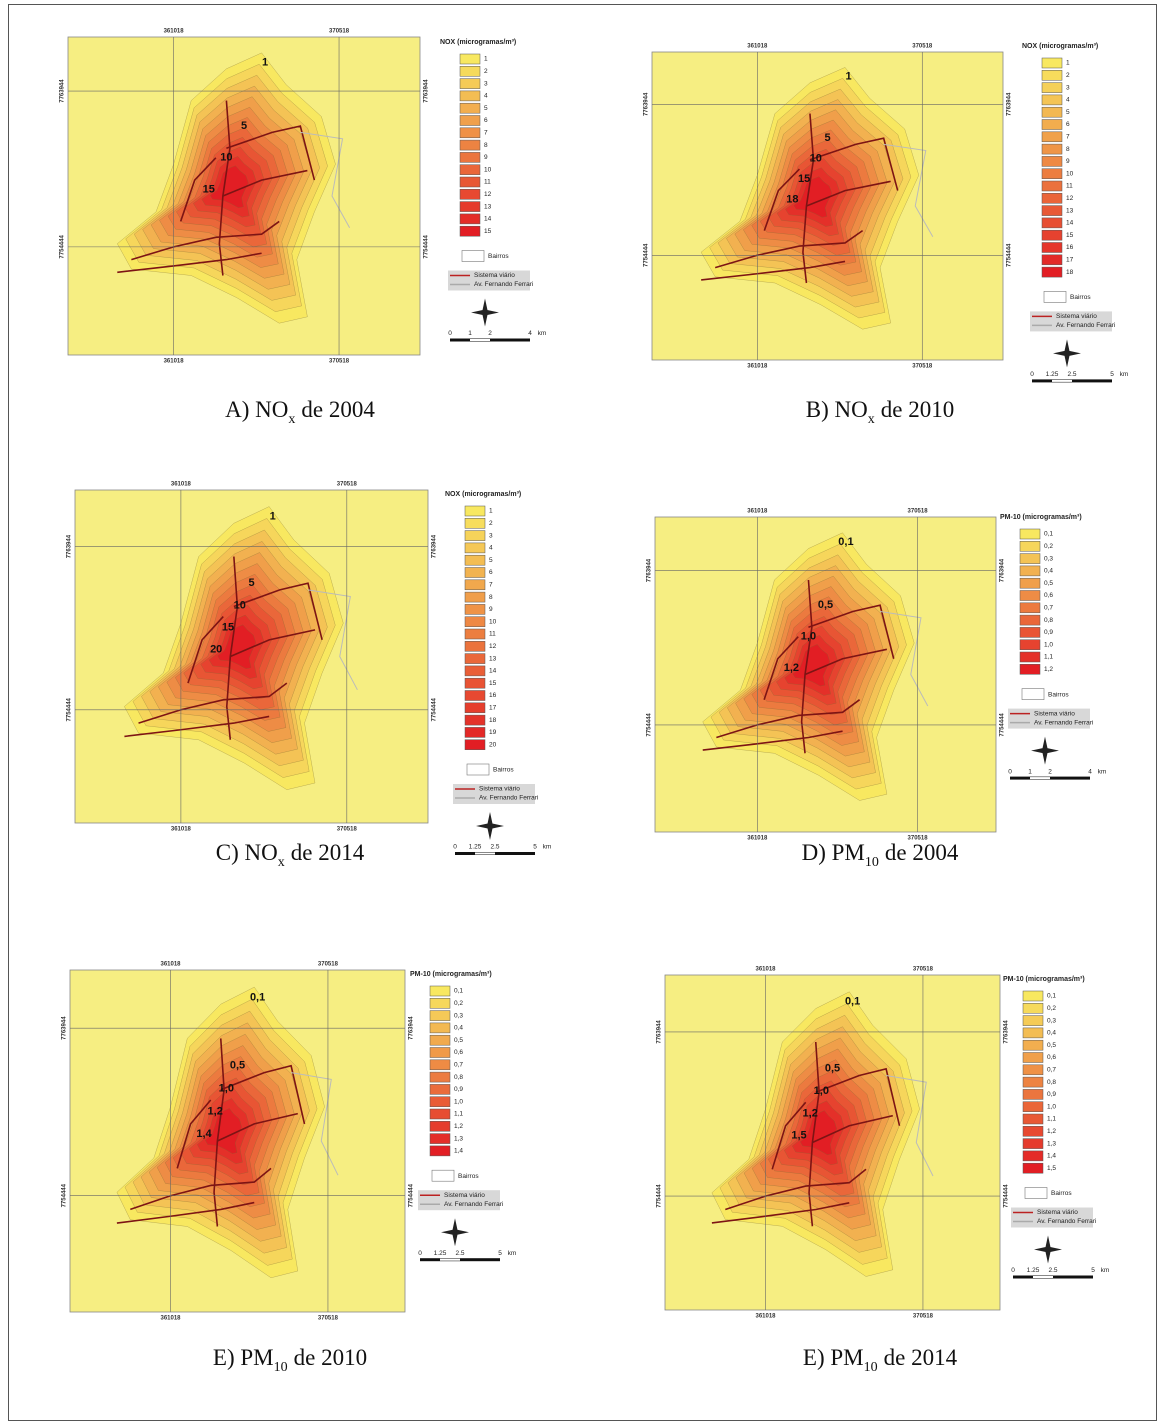  I want to click on legend-label: 1, so click(491, 511).